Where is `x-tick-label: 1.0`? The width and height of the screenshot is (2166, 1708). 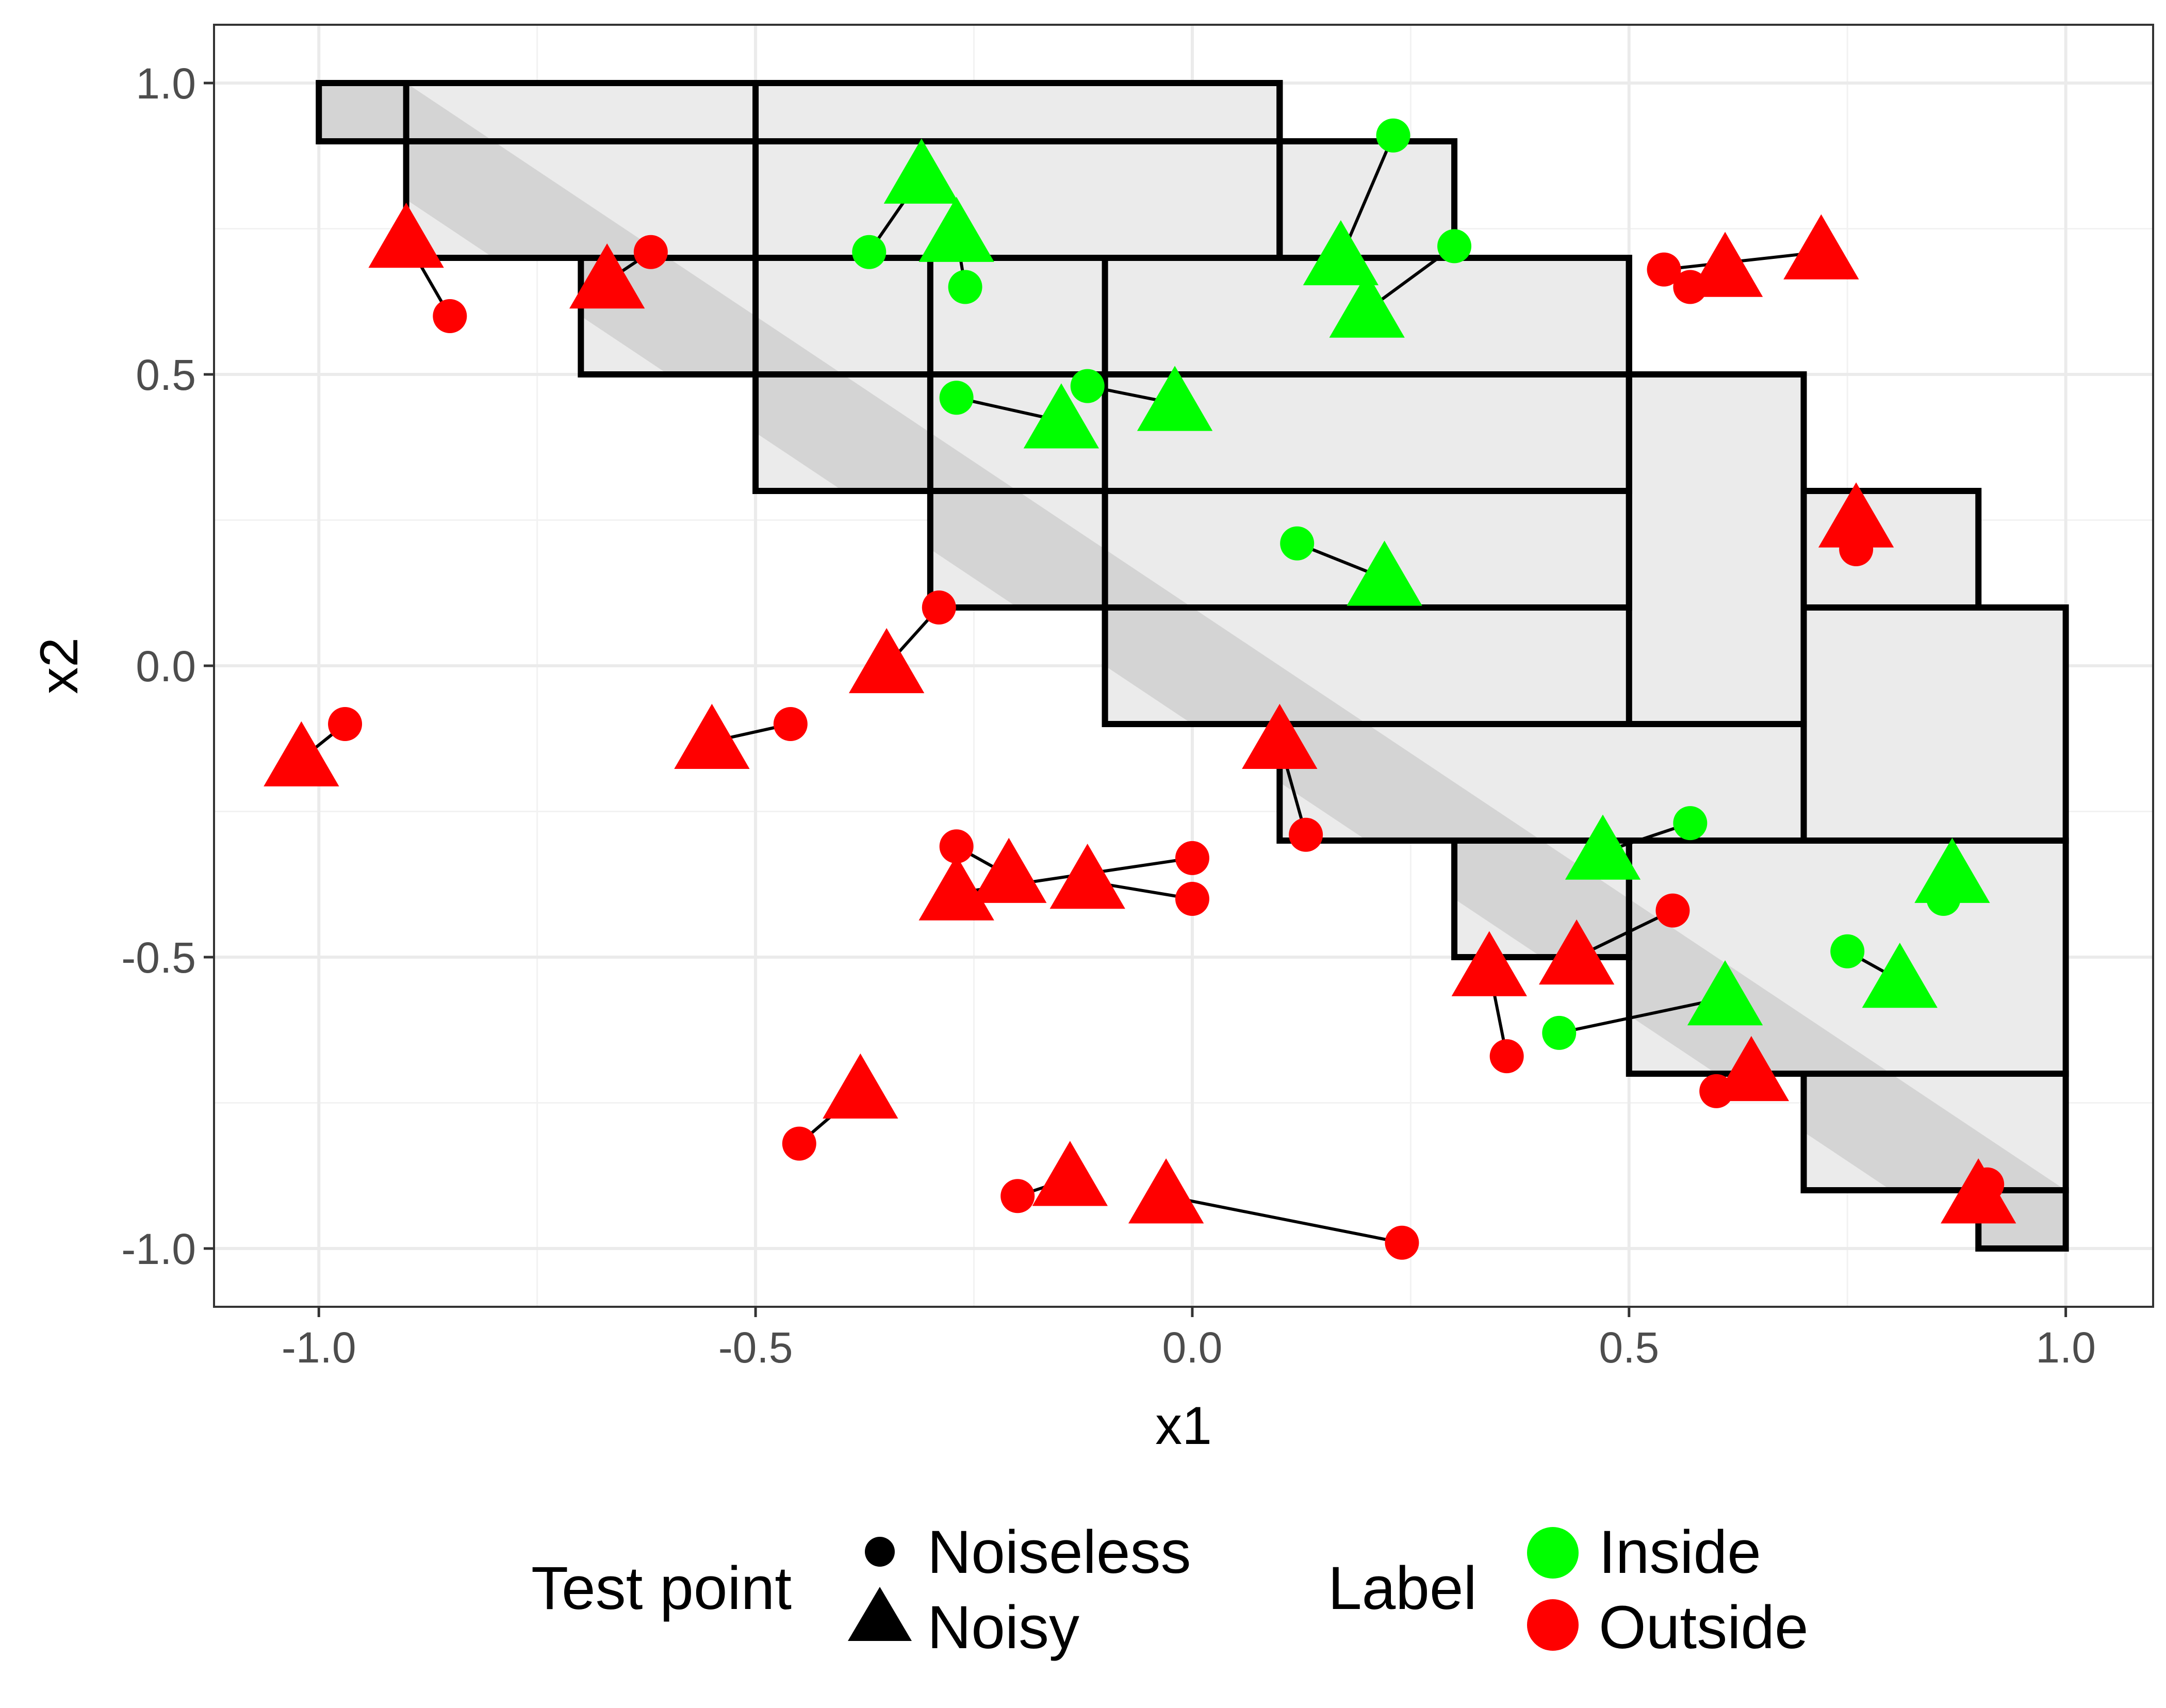
x-tick-label: 1.0 is located at coordinates (2066, 1347).